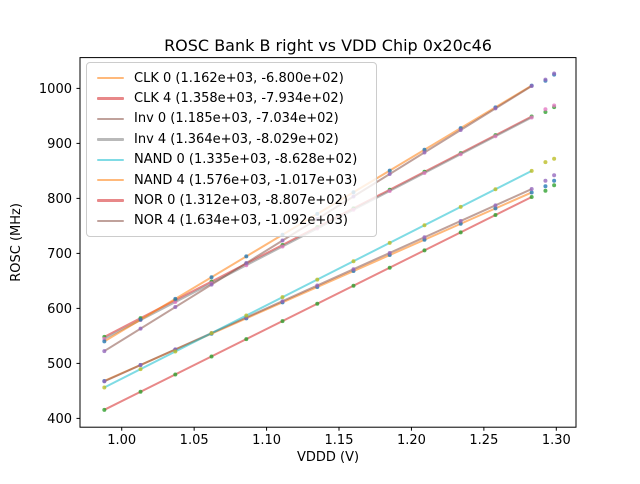  What do you see at coordinates (411, 440) in the screenshot?
I see `x-tick-label: 1.20` at bounding box center [411, 440].